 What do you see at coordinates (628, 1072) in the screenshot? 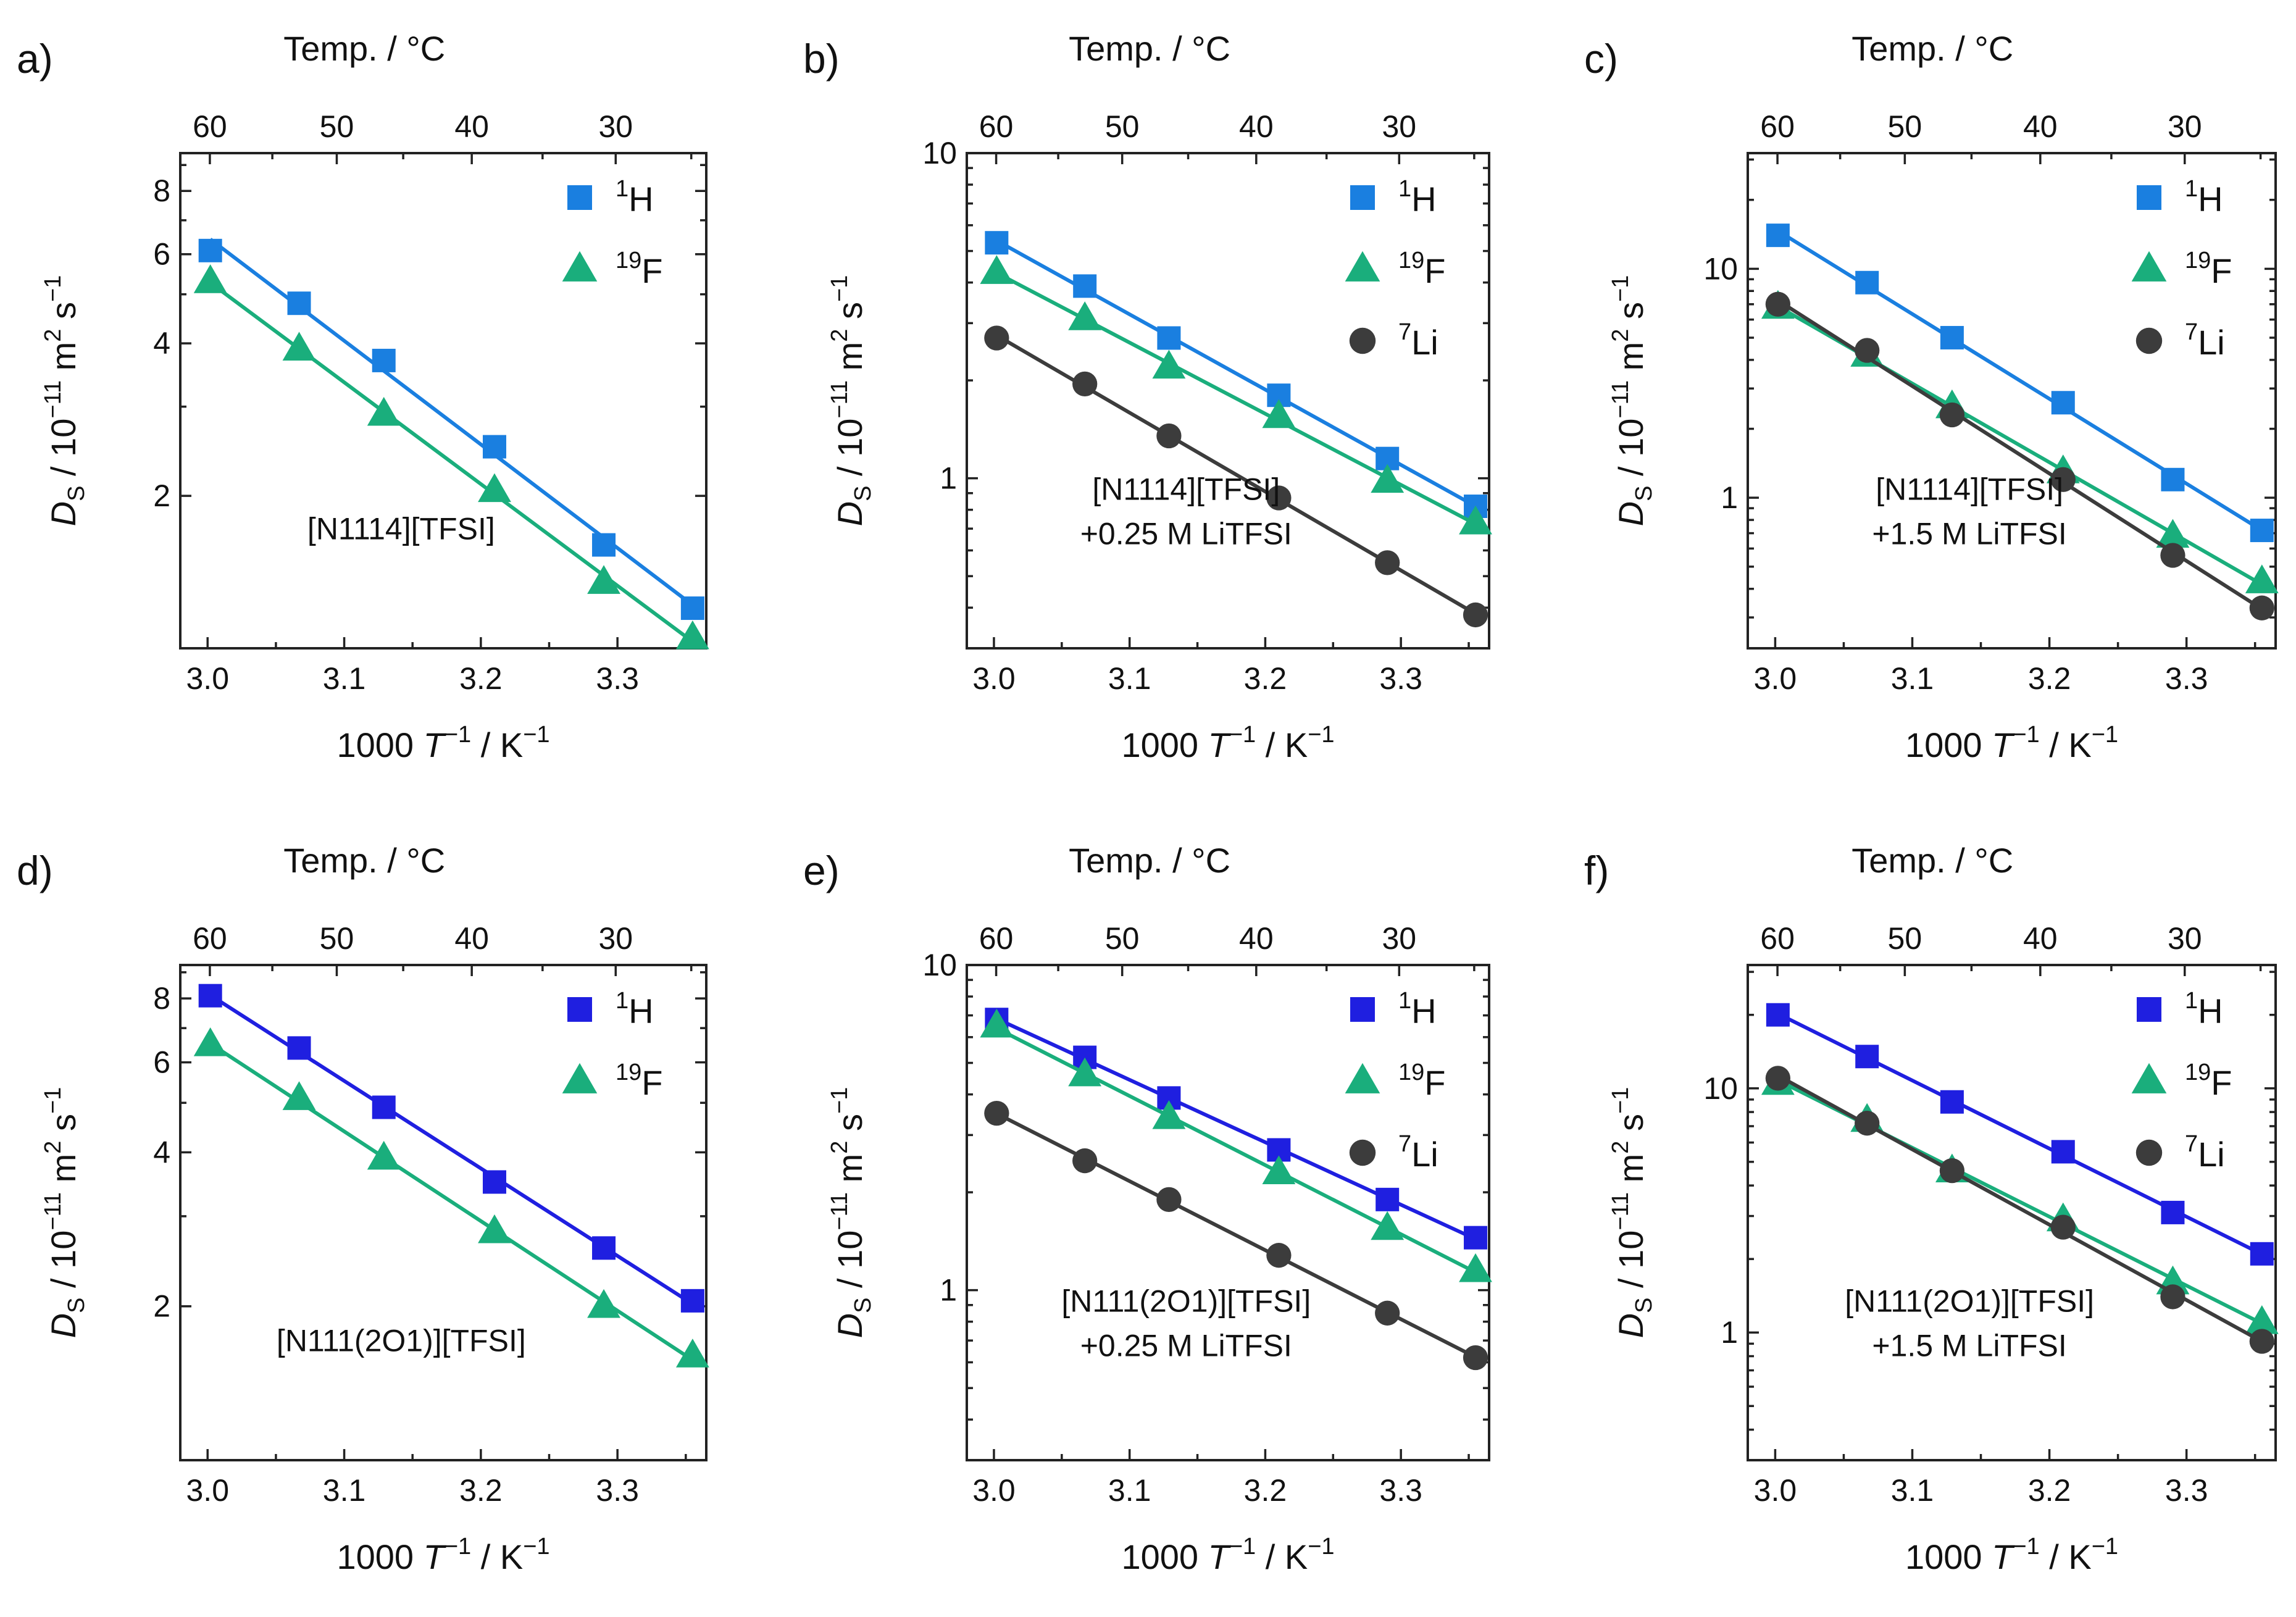
I see `legend-mass: 19` at bounding box center [628, 1072].